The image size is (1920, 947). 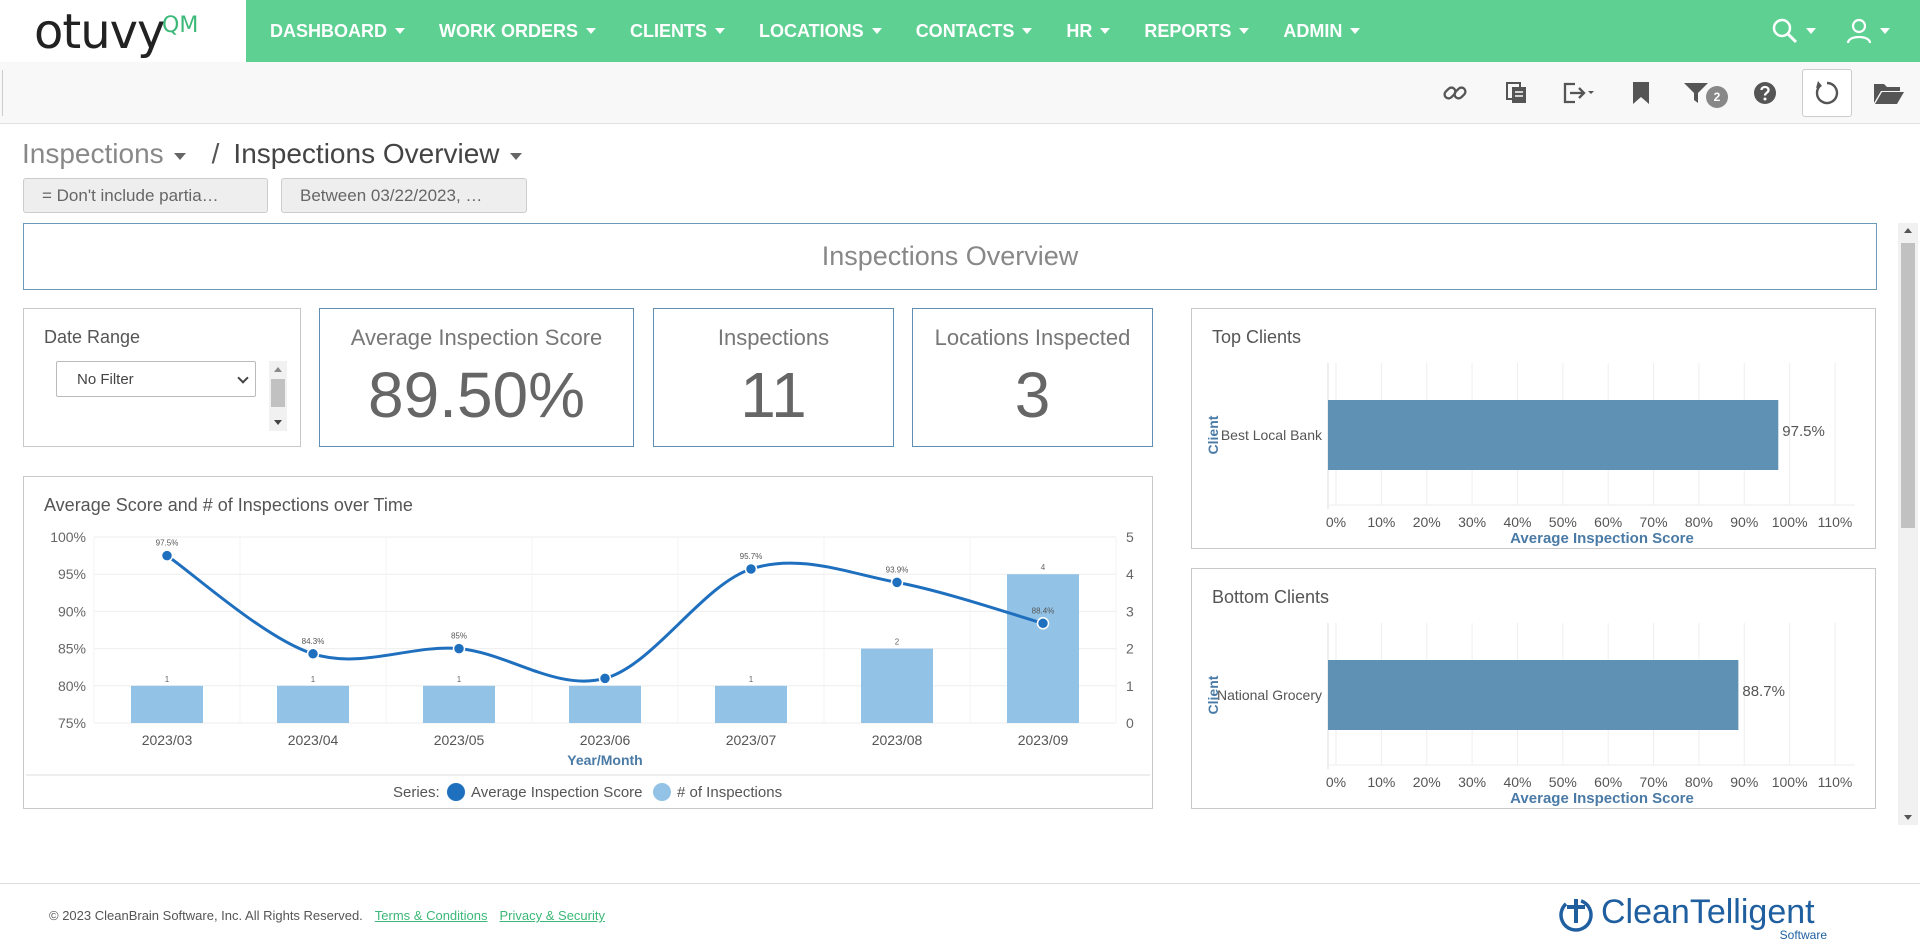 What do you see at coordinates (1272, 435) in the screenshot?
I see `y-tick-label: Best Local Bank` at bounding box center [1272, 435].